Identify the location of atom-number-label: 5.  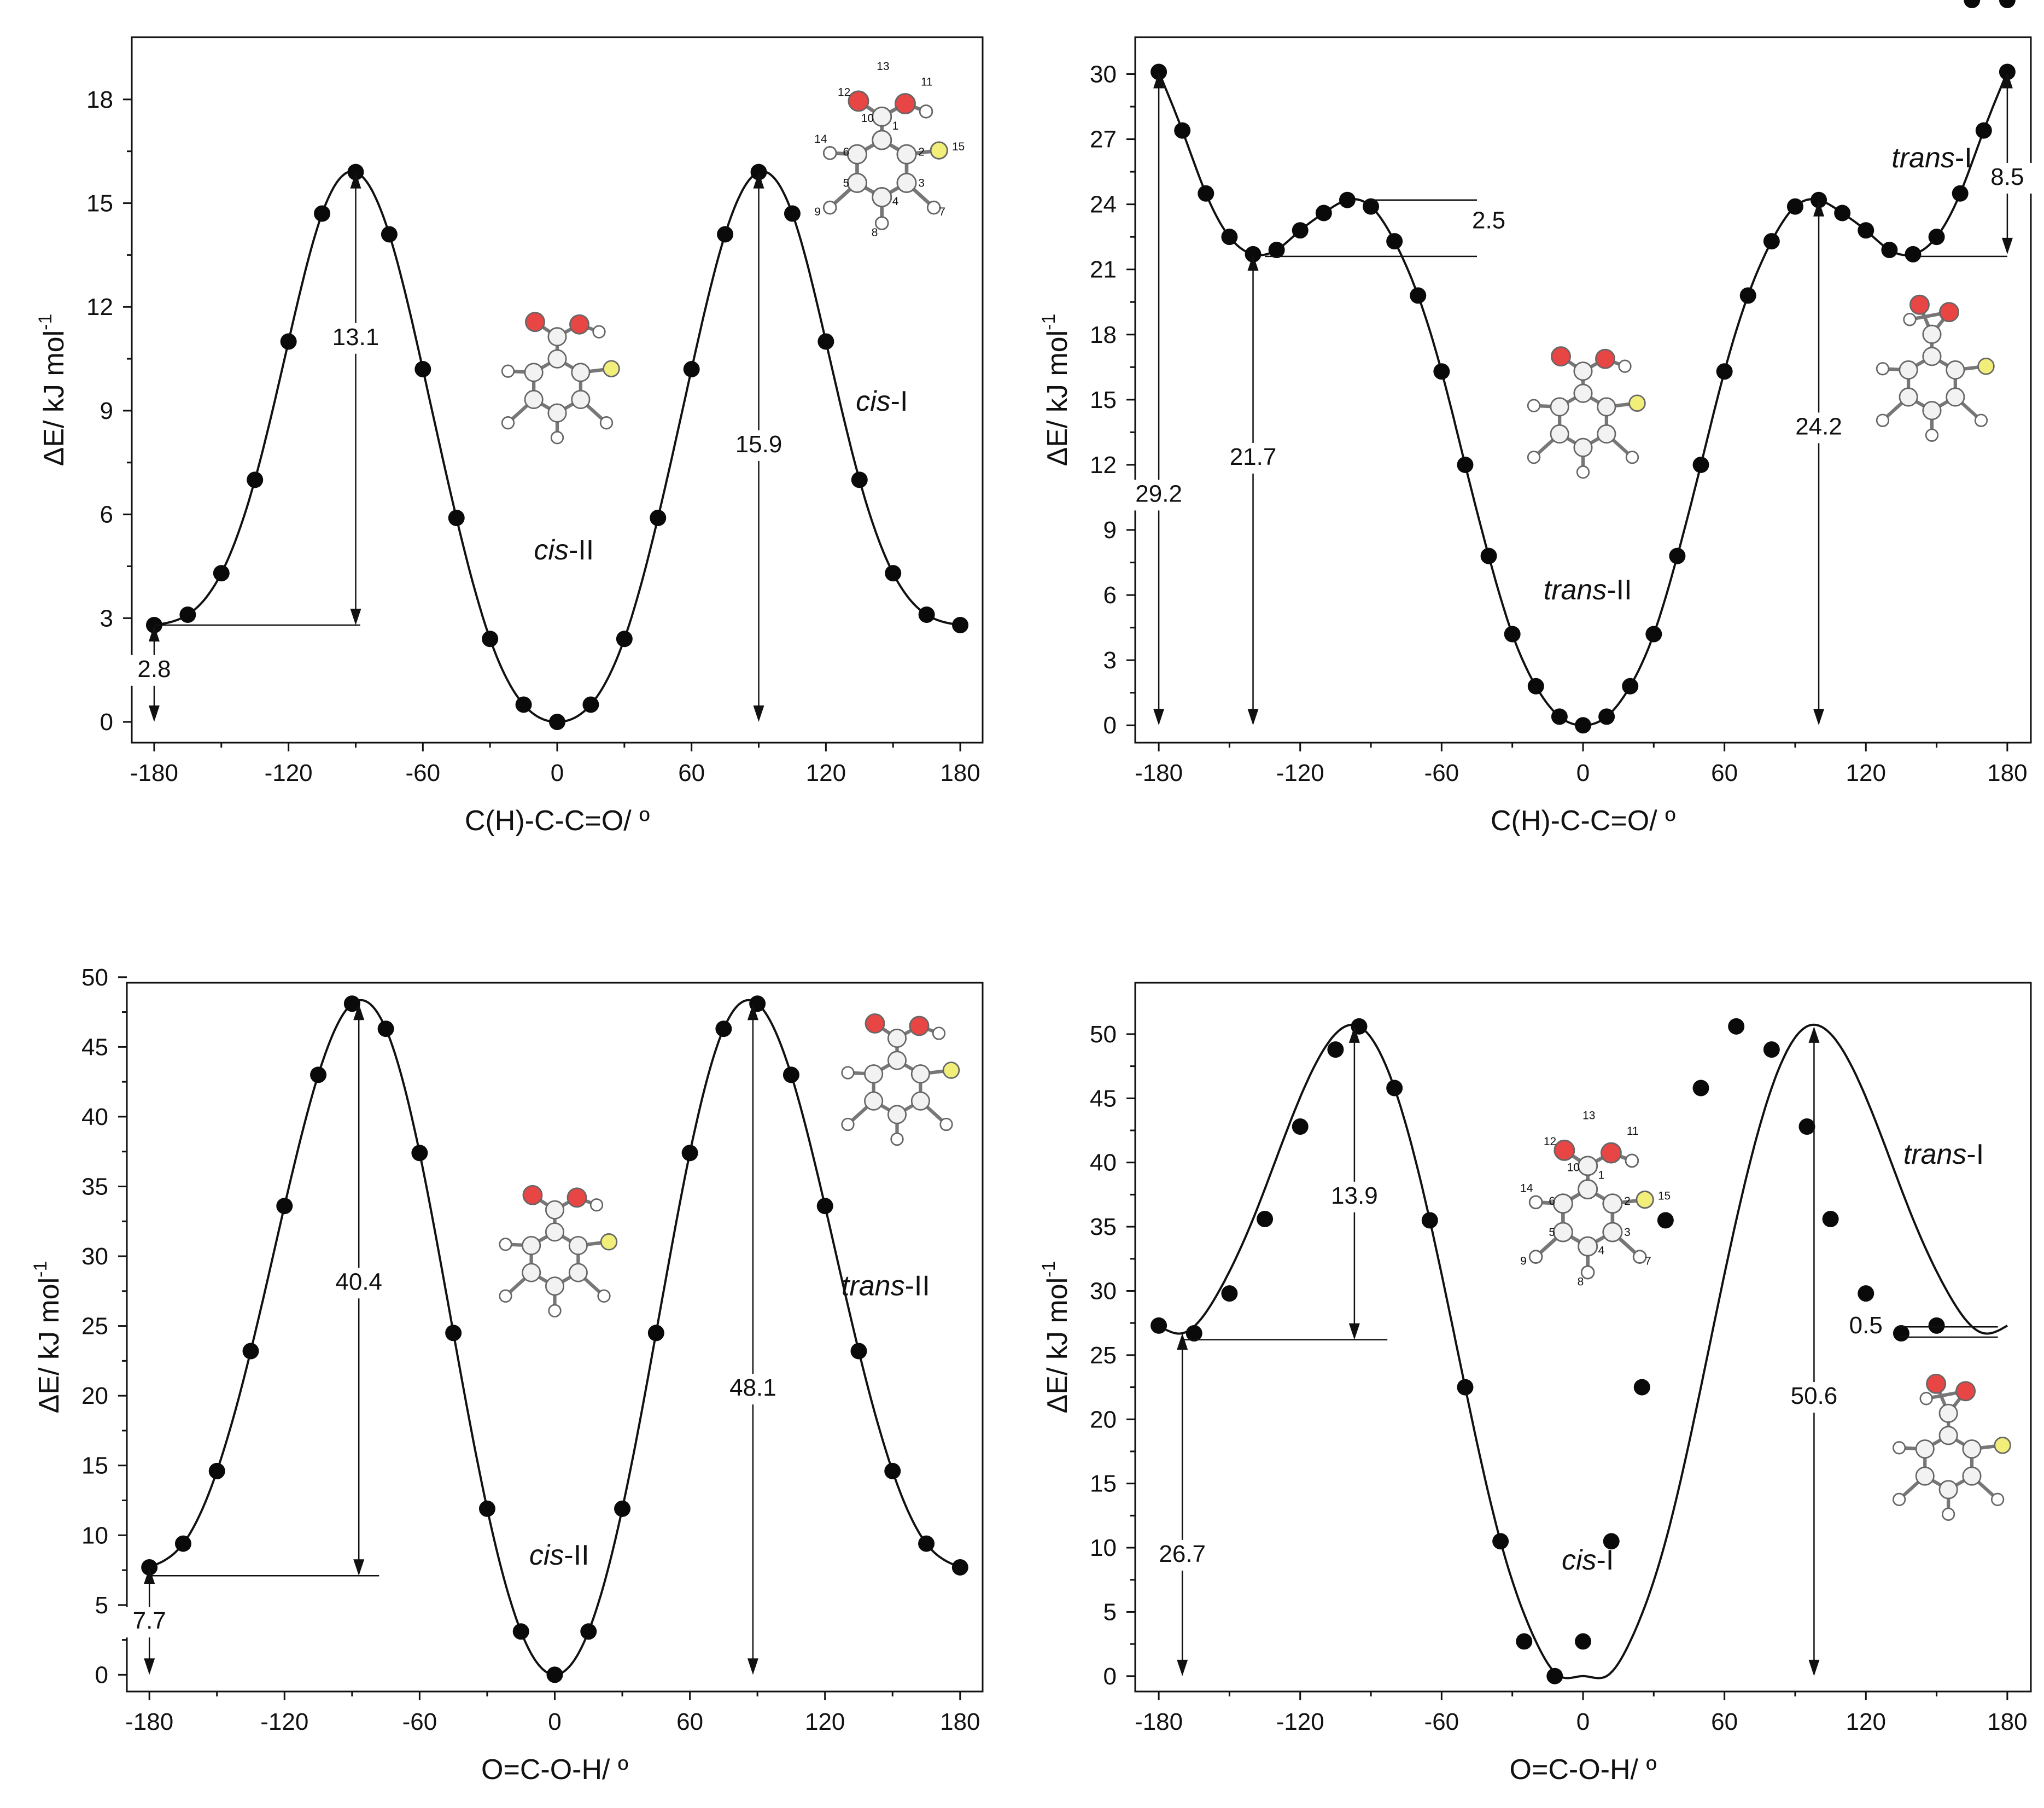
(1552, 1233).